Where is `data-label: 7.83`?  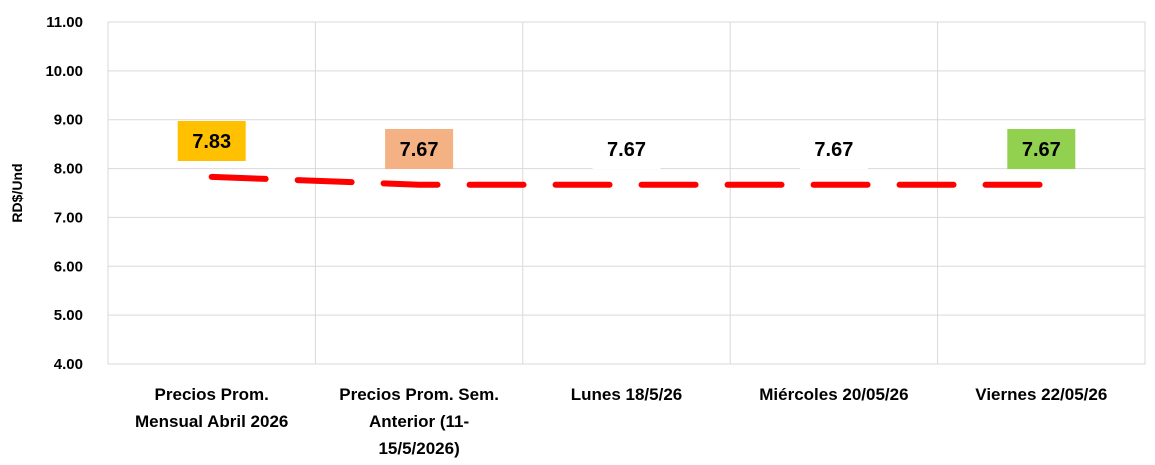
data-label: 7.83 is located at coordinates (211, 142).